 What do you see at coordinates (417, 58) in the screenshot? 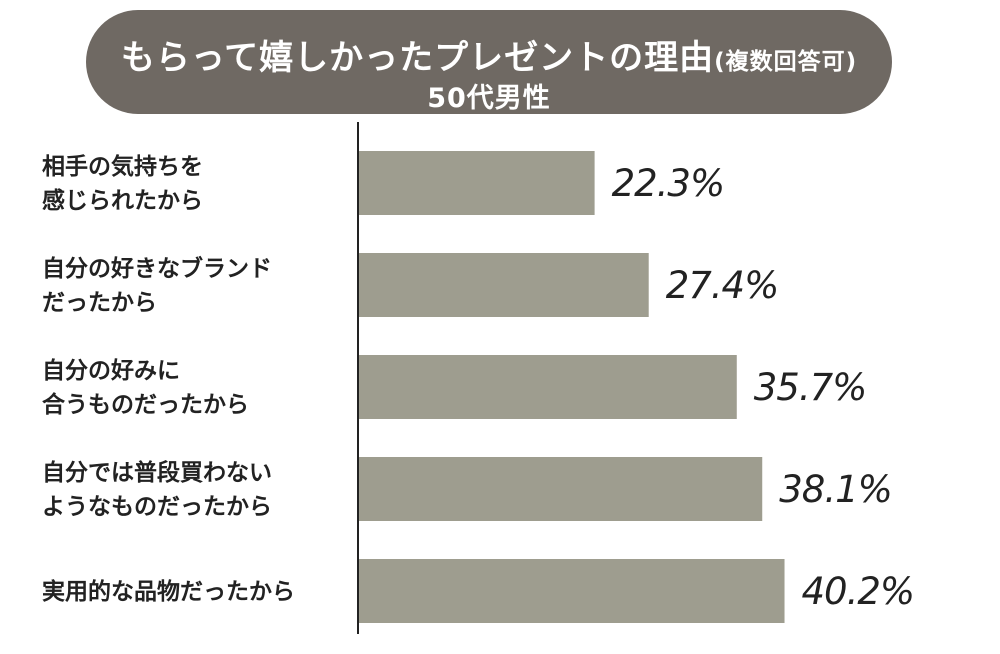
I see `chart-title: もらって嬉しかったプレゼントの理由` at bounding box center [417, 58].